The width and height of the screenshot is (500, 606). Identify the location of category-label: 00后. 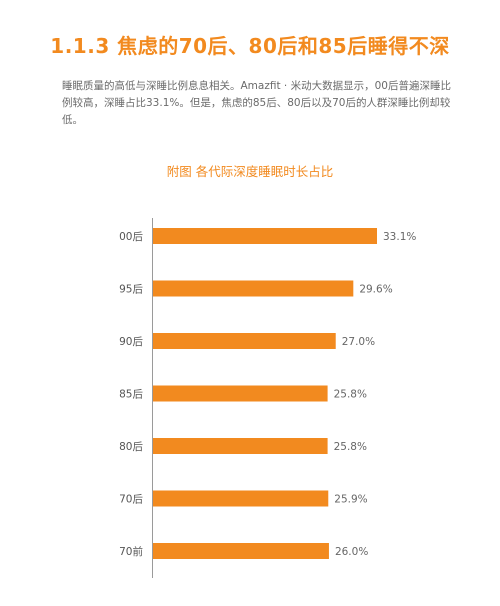
(131, 237).